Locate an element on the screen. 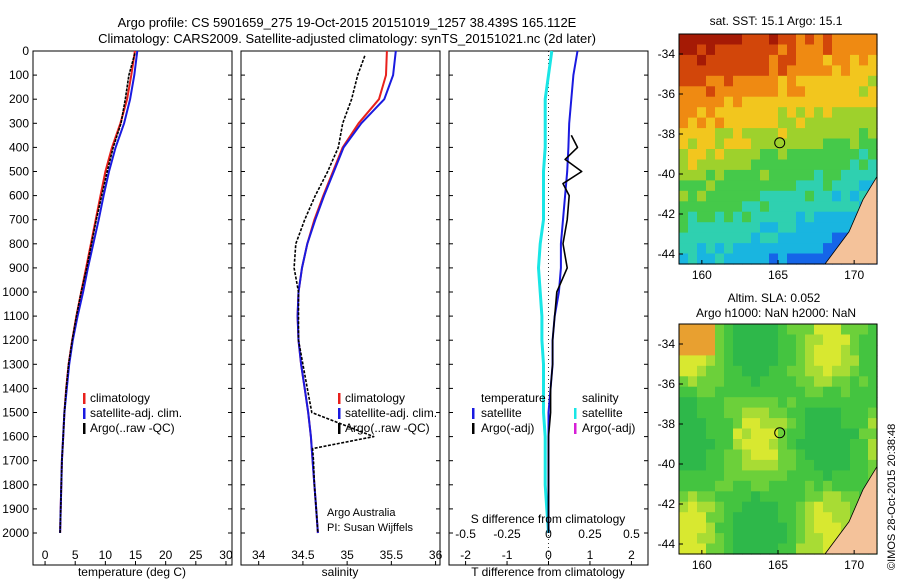 The image size is (900, 580). x-tick-label: 34.5 is located at coordinates (303, 555).